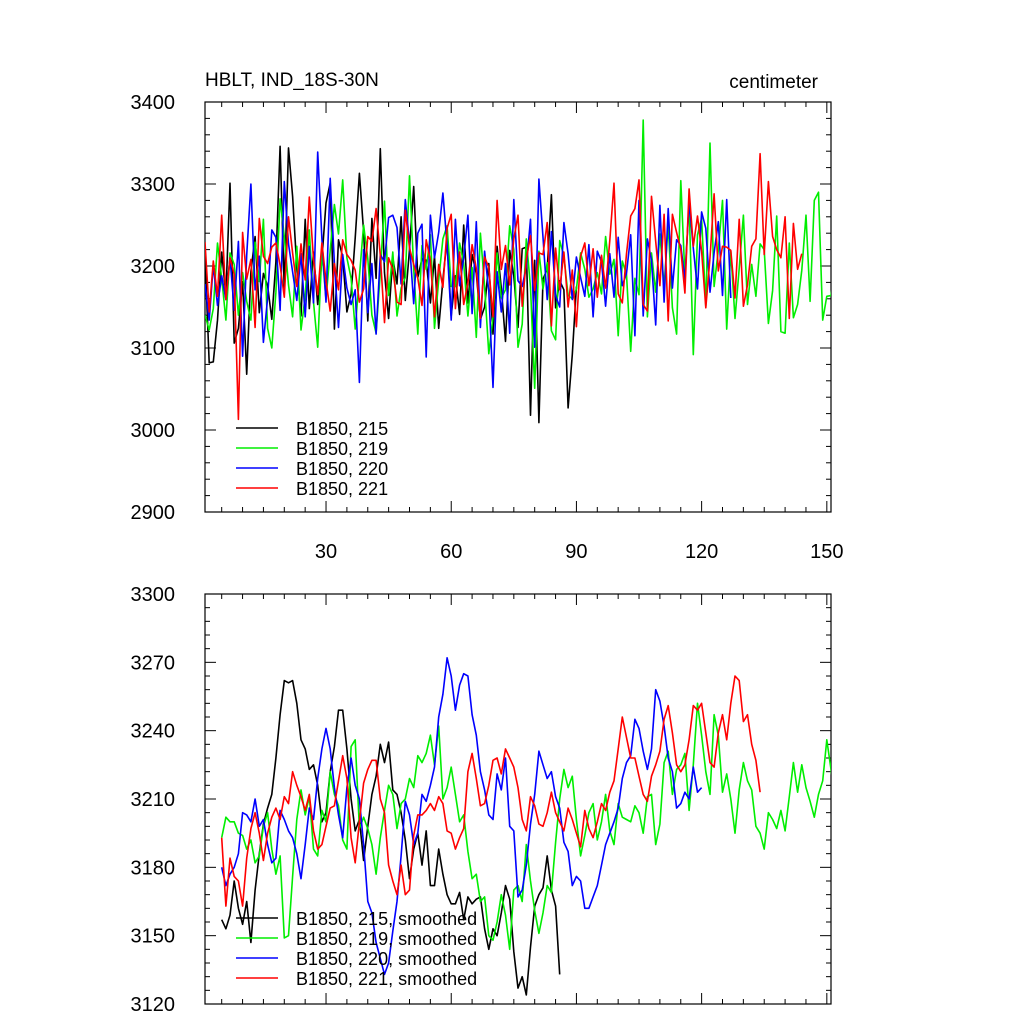 The image size is (1024, 1024). I want to click on y-tick-label: 3000, so click(153, 431).